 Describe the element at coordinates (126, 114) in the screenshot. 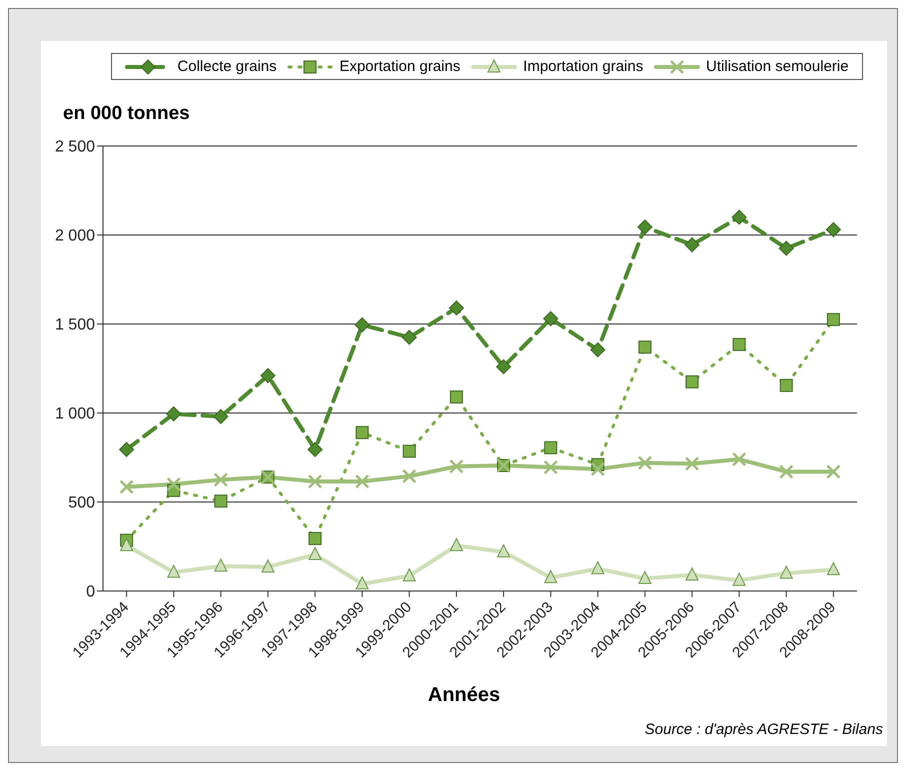

I see `y-axis-title: en 000 tonnes` at that location.